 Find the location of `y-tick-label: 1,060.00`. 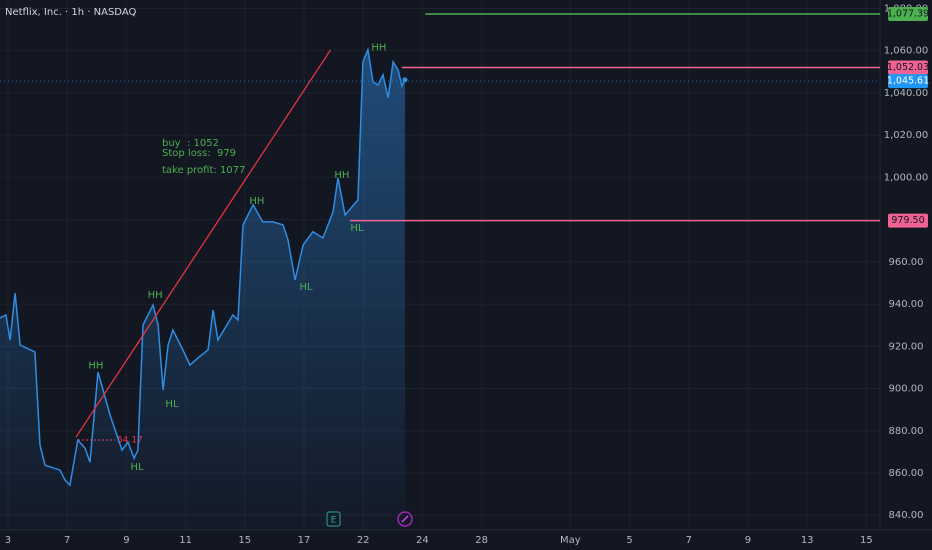

y-tick-label: 1,060.00 is located at coordinates (906, 51).